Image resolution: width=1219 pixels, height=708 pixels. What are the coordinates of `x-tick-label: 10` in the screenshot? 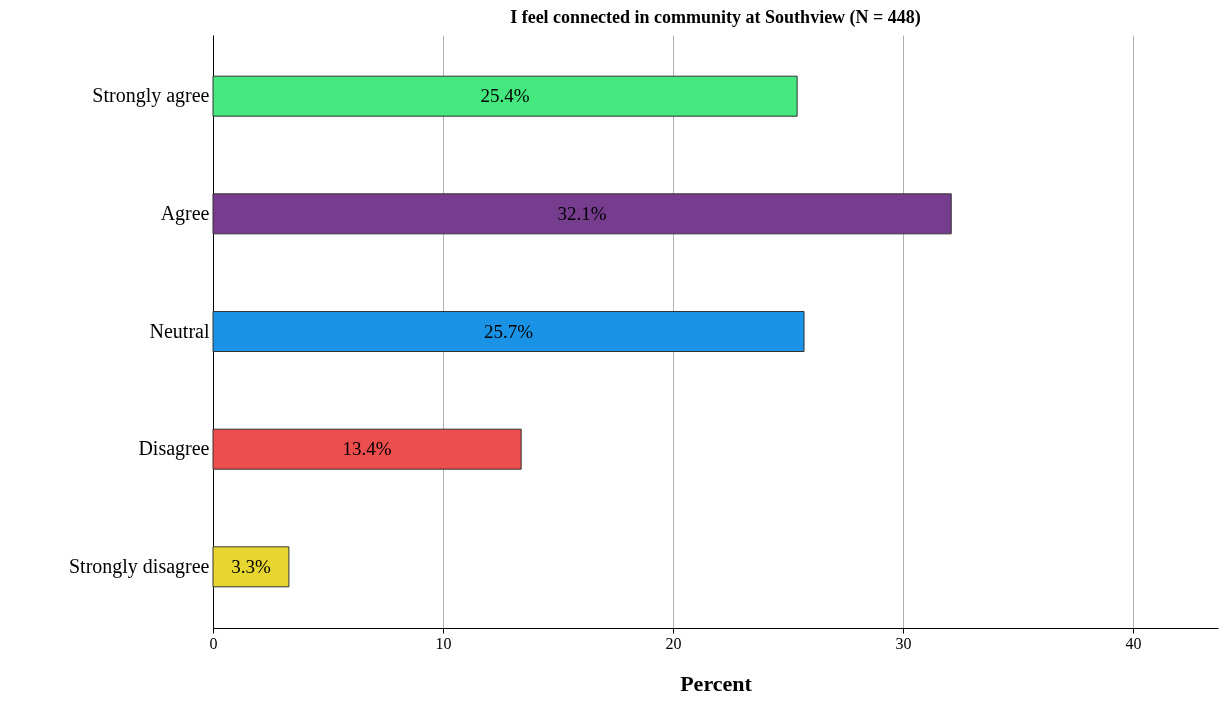 It's located at (443, 643).